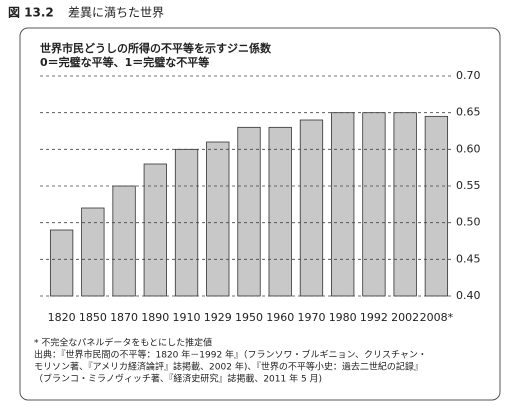  What do you see at coordinates (468, 185) in the screenshot?
I see `y-tick-label: 0.55` at bounding box center [468, 185].